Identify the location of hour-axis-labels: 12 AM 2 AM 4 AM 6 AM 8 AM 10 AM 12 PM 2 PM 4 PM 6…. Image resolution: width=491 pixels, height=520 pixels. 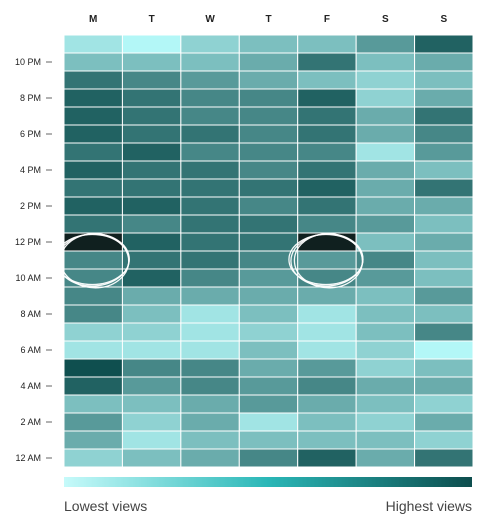
(33, 260).